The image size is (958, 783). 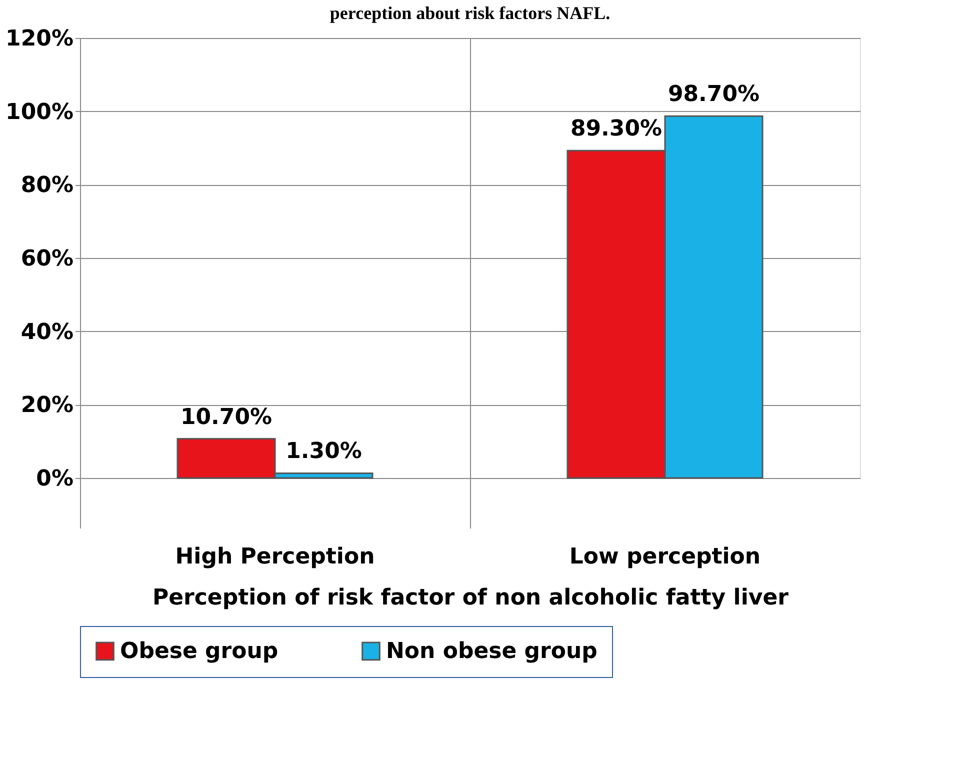 What do you see at coordinates (665, 557) in the screenshot?
I see `x-tick-label: Low perception` at bounding box center [665, 557].